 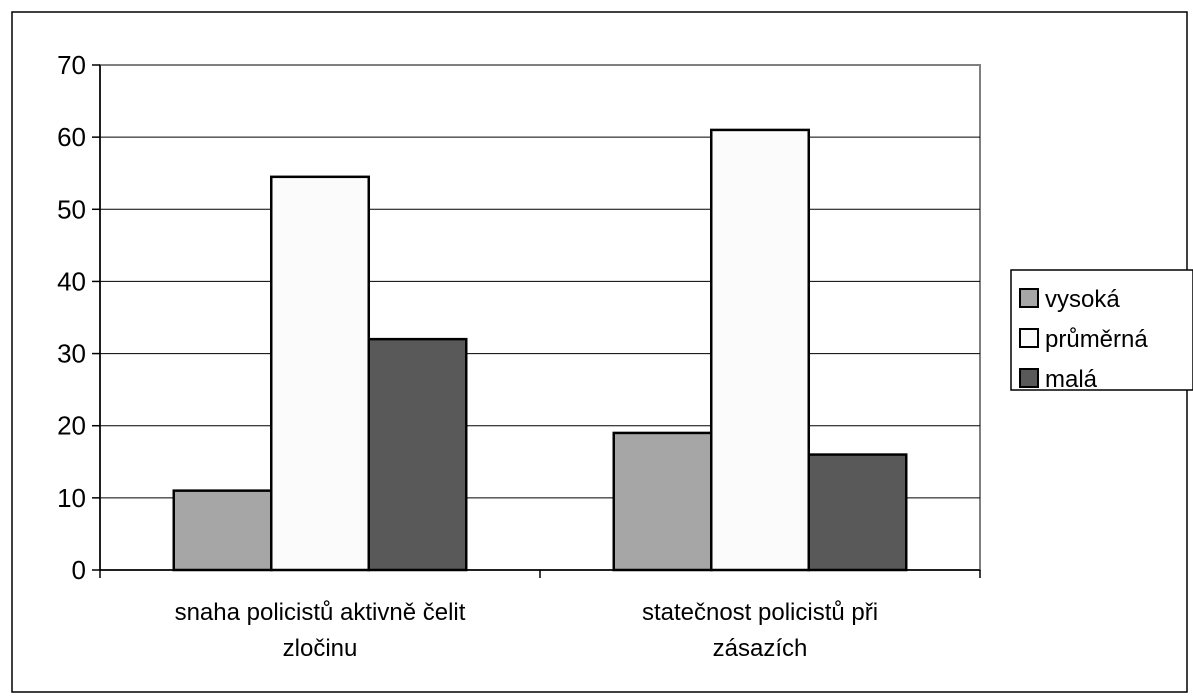 What do you see at coordinates (71, 426) in the screenshot?
I see `y-tick-label: 20` at bounding box center [71, 426].